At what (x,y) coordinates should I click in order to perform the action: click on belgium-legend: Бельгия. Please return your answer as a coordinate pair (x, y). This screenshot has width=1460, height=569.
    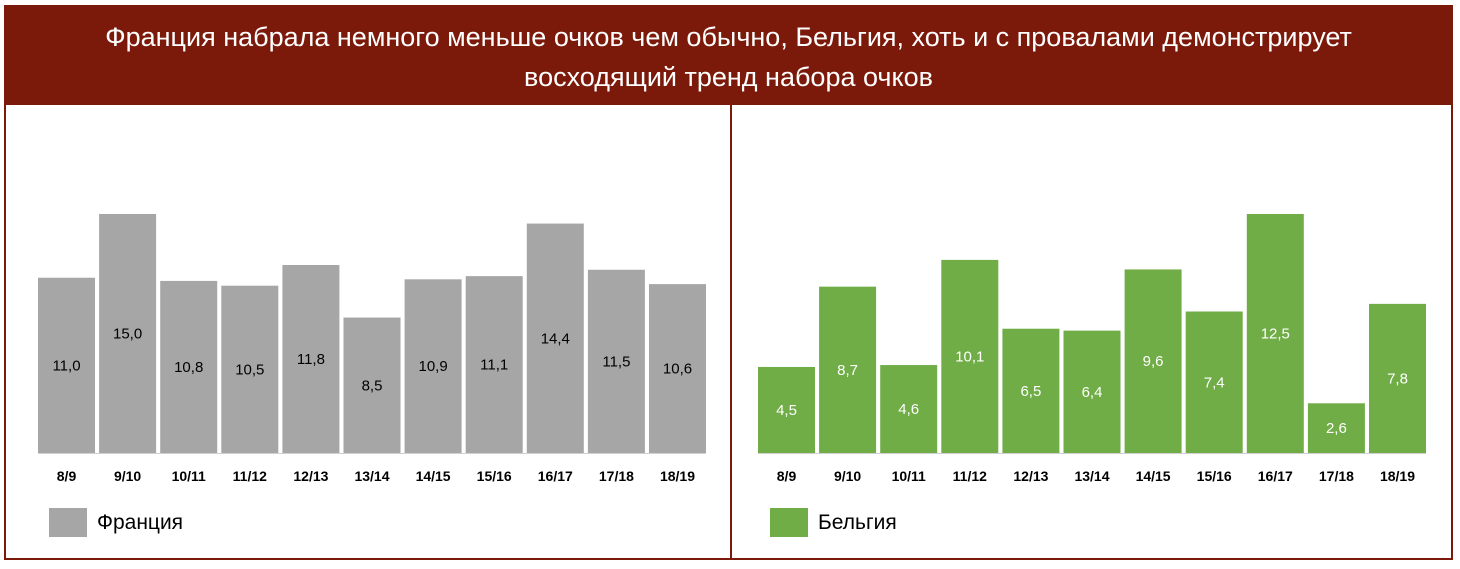
    Looking at the image, I should click on (833, 522).